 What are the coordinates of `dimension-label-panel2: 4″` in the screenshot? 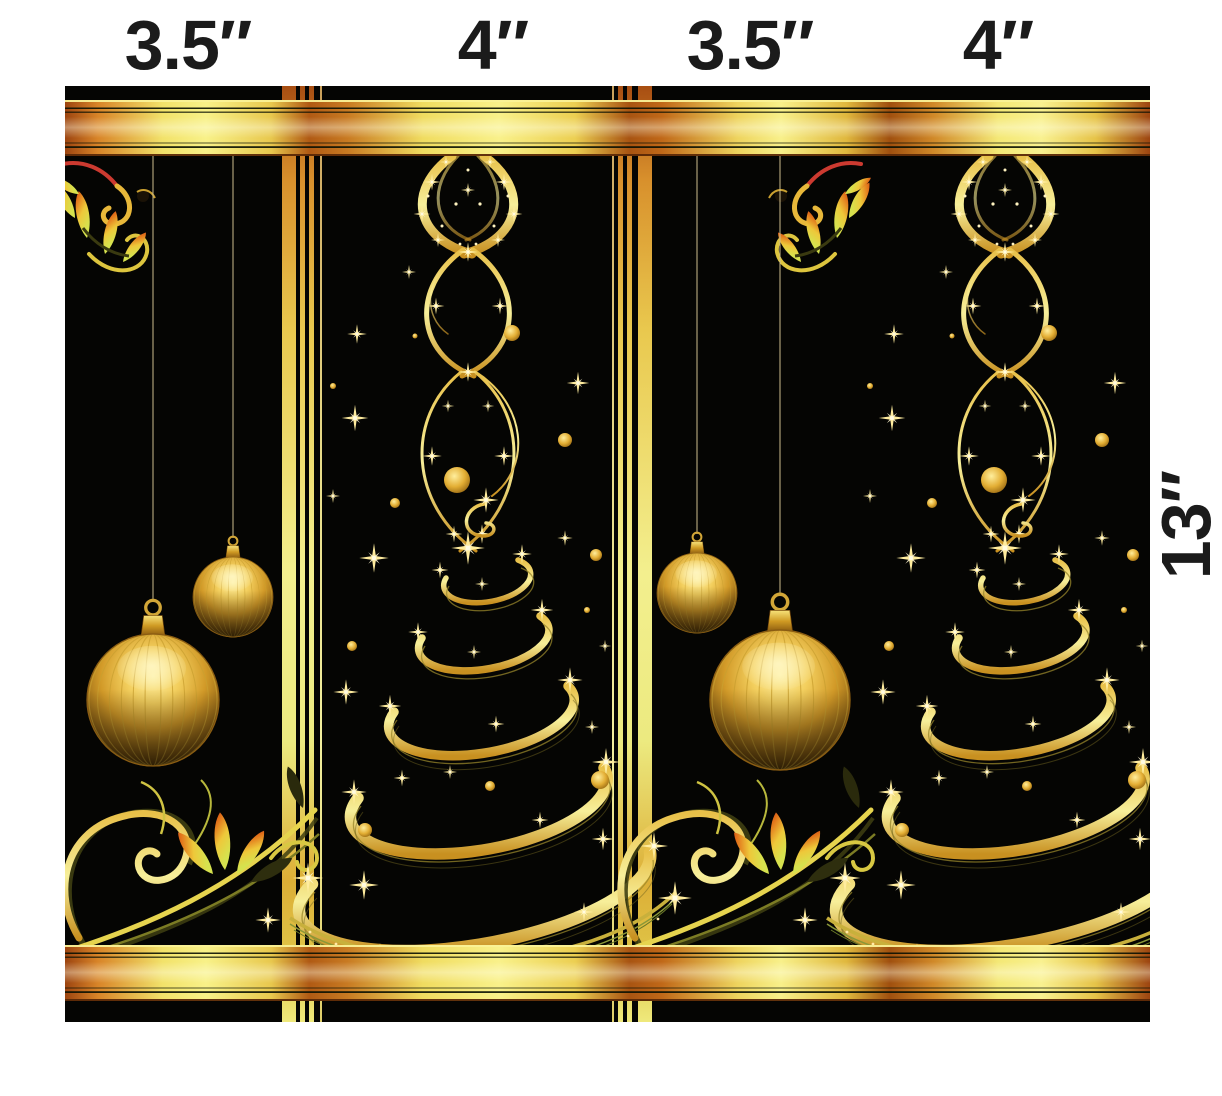 It's located at (493, 45).